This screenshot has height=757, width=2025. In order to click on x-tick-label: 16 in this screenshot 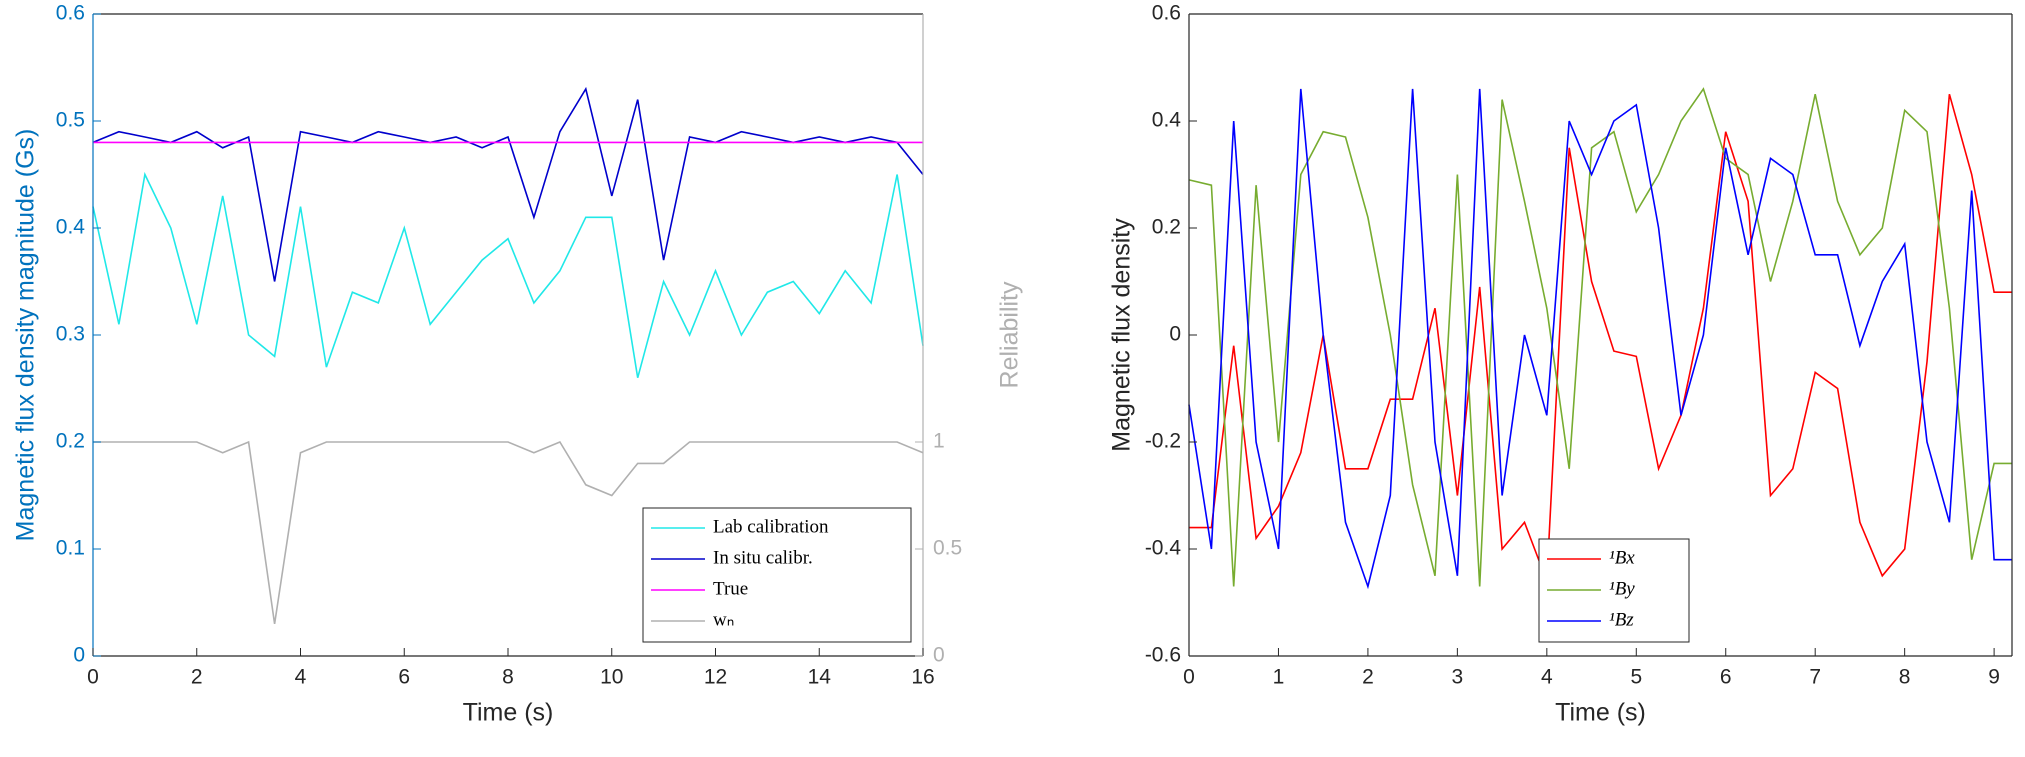, I will do `click(922, 677)`.